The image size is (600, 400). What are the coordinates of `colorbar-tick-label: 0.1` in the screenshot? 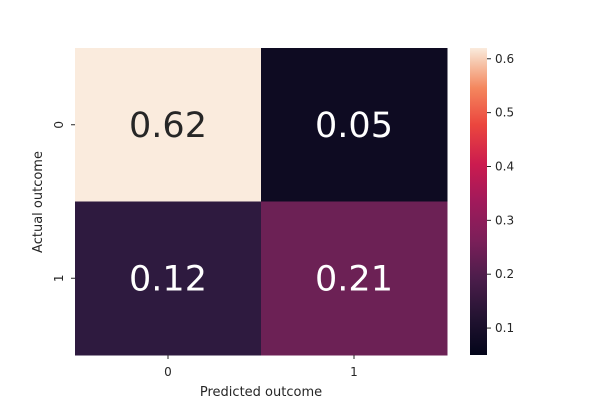 It's located at (504, 328).